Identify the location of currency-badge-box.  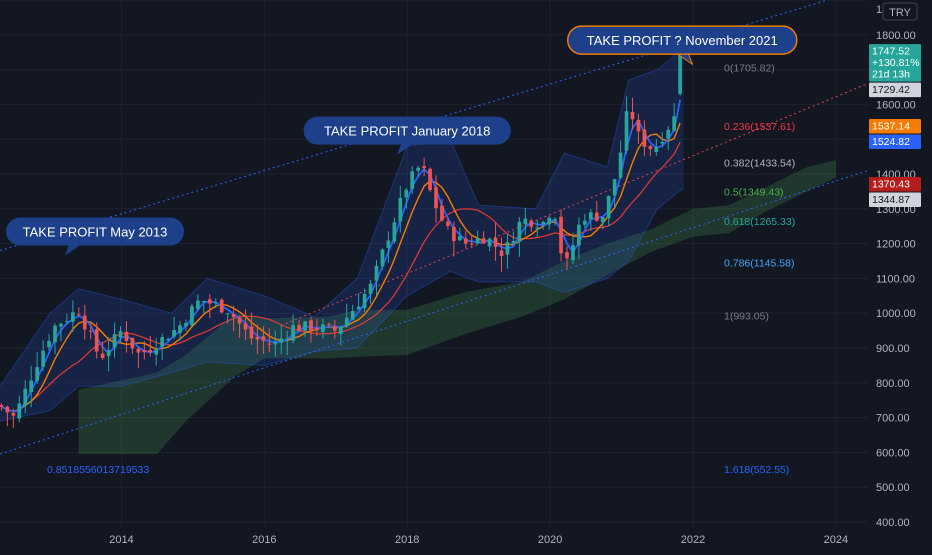
(900, 11).